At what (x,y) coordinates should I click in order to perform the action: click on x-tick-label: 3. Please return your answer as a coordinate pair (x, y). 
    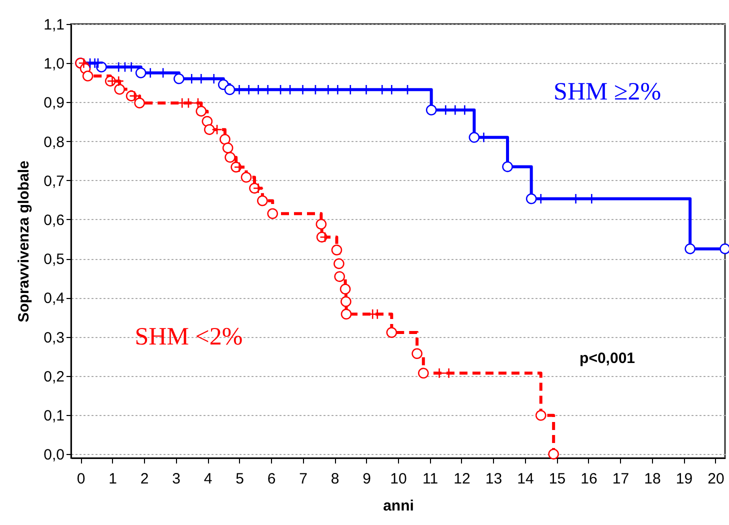
    Looking at the image, I should click on (176, 479).